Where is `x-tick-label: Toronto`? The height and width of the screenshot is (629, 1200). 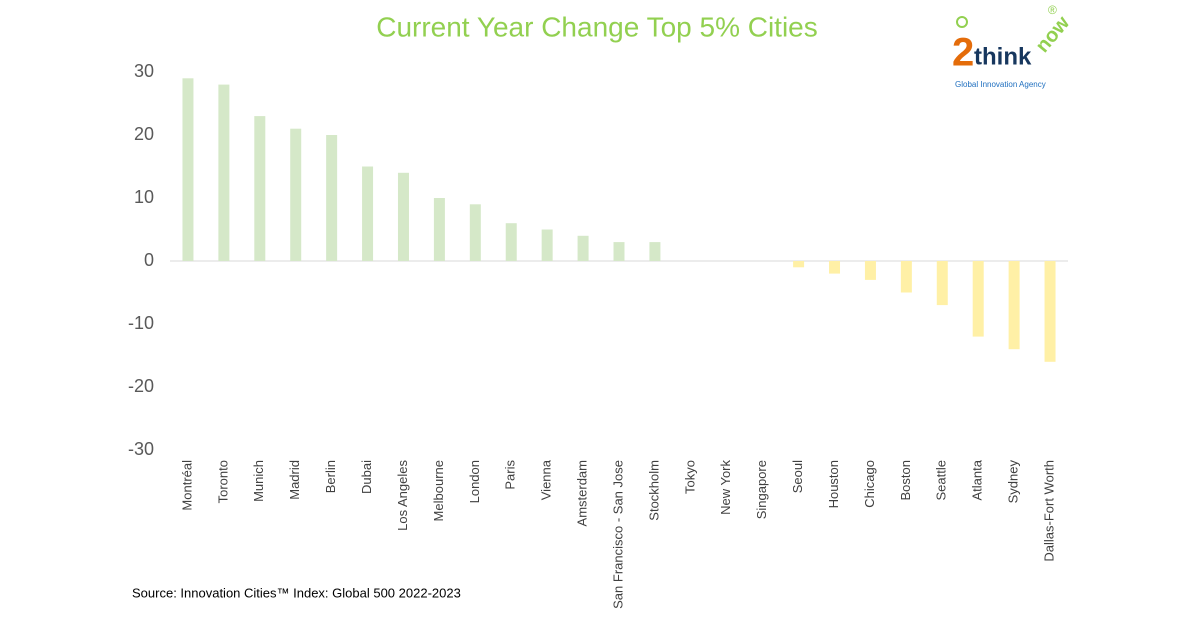 x-tick-label: Toronto is located at coordinates (222, 481).